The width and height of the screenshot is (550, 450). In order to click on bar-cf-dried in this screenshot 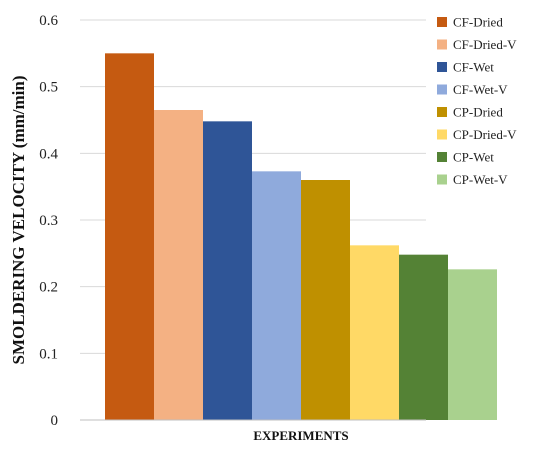, I will do `click(129, 236)`.